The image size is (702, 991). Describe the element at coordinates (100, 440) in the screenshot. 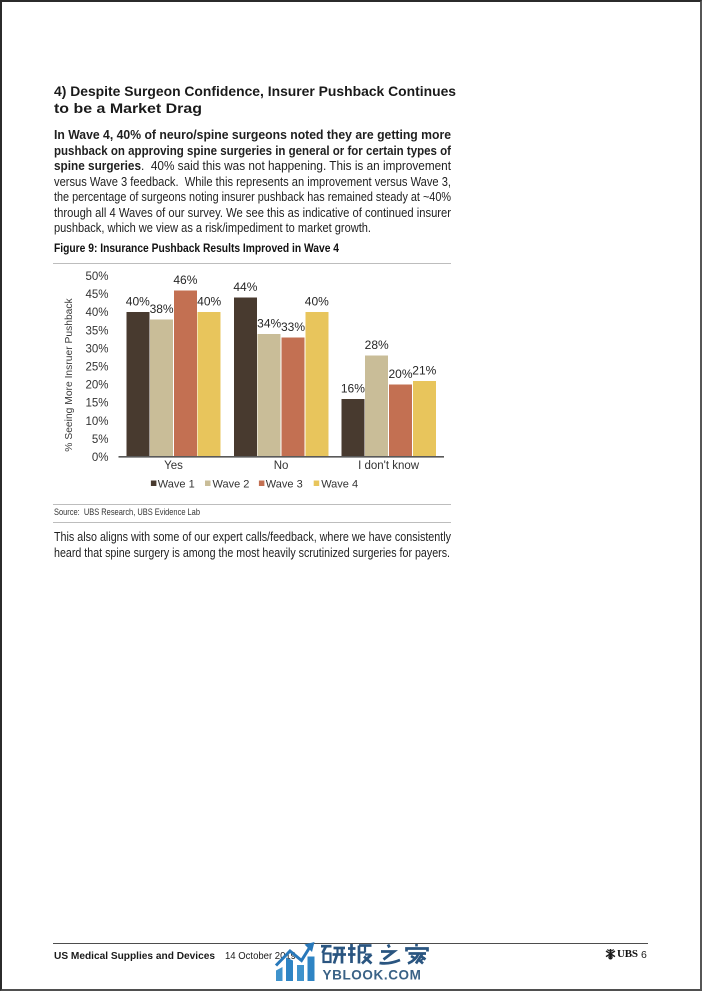

I see `svg-text: 5%` at that location.